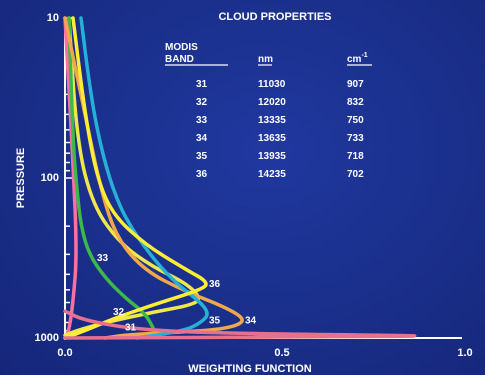 The width and height of the screenshot is (485, 375). What do you see at coordinates (103, 258) in the screenshot?
I see `series-label-band-33: 33` at bounding box center [103, 258].